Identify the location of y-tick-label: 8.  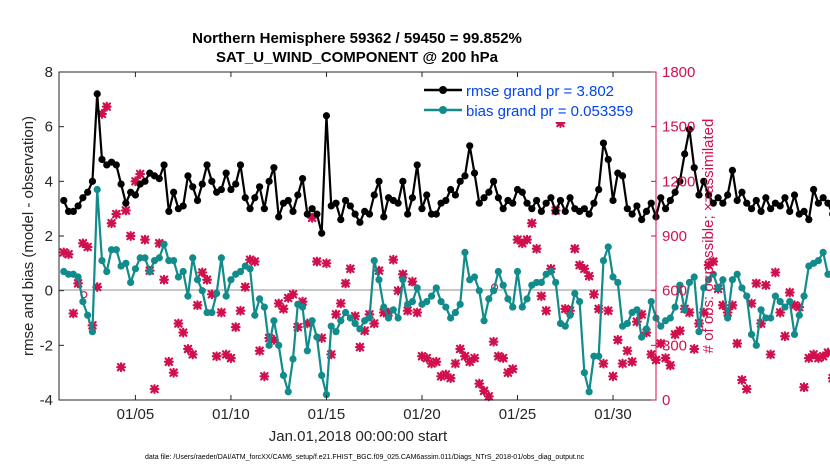
(49, 72).